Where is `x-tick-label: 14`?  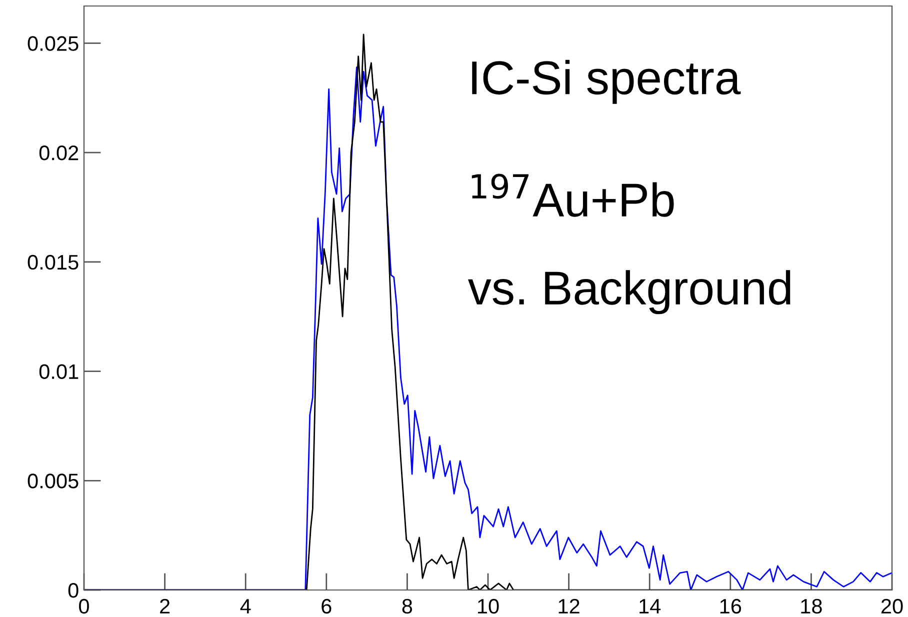
x-tick-label: 14 is located at coordinates (650, 606).